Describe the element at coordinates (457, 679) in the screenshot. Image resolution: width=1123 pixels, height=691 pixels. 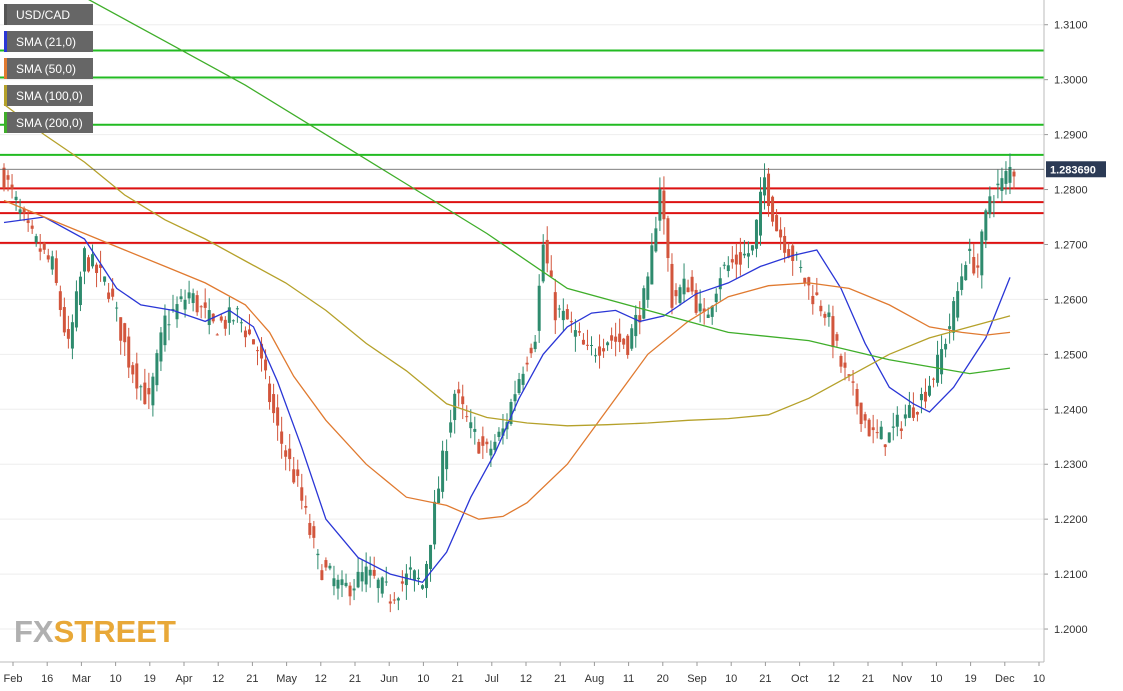
I see `x-tick-label: 21` at that location.